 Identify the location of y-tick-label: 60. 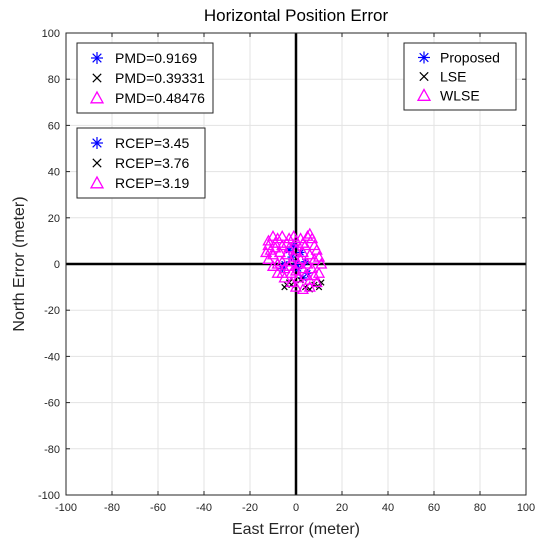
(54, 126).